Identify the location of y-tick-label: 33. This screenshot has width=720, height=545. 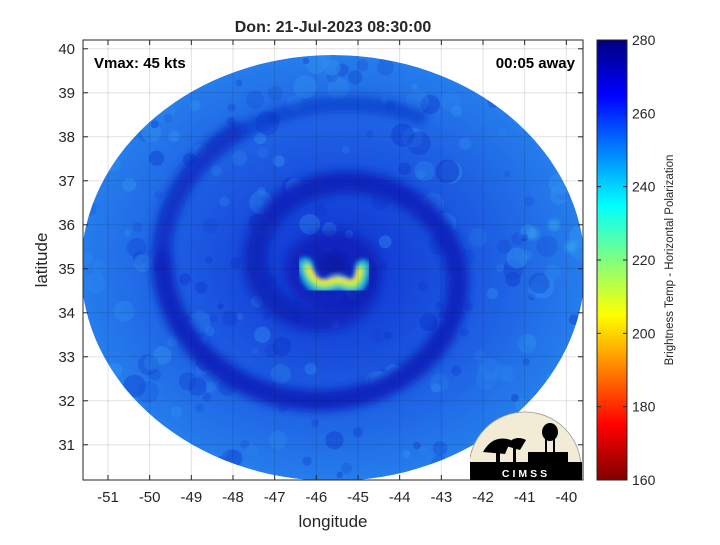
(66, 357).